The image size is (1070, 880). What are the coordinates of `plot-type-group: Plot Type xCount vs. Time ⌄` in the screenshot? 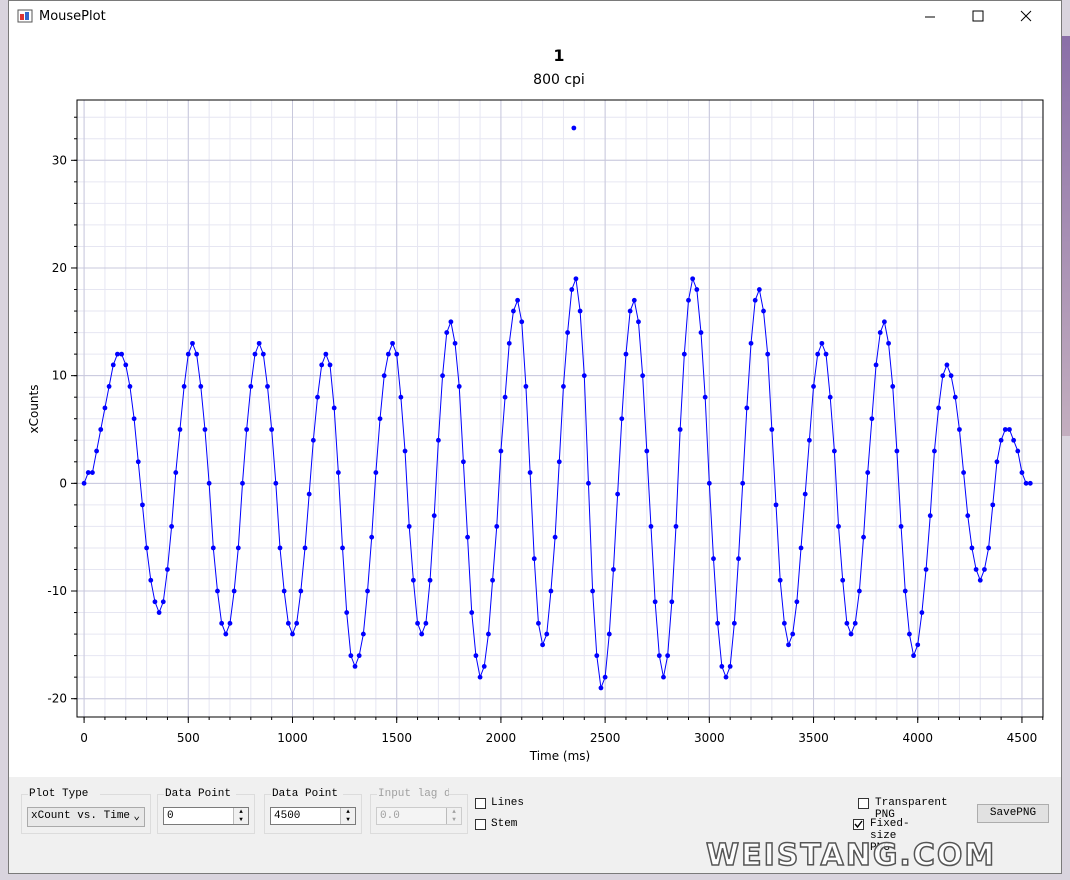 It's located at (86, 811).